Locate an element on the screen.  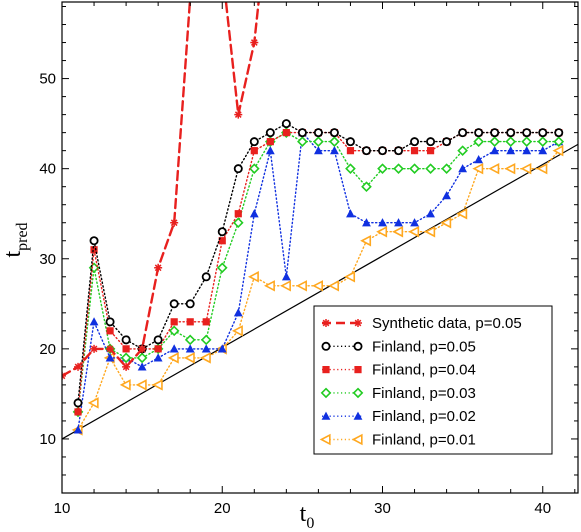
legend-frame is located at coordinates (433, 380).